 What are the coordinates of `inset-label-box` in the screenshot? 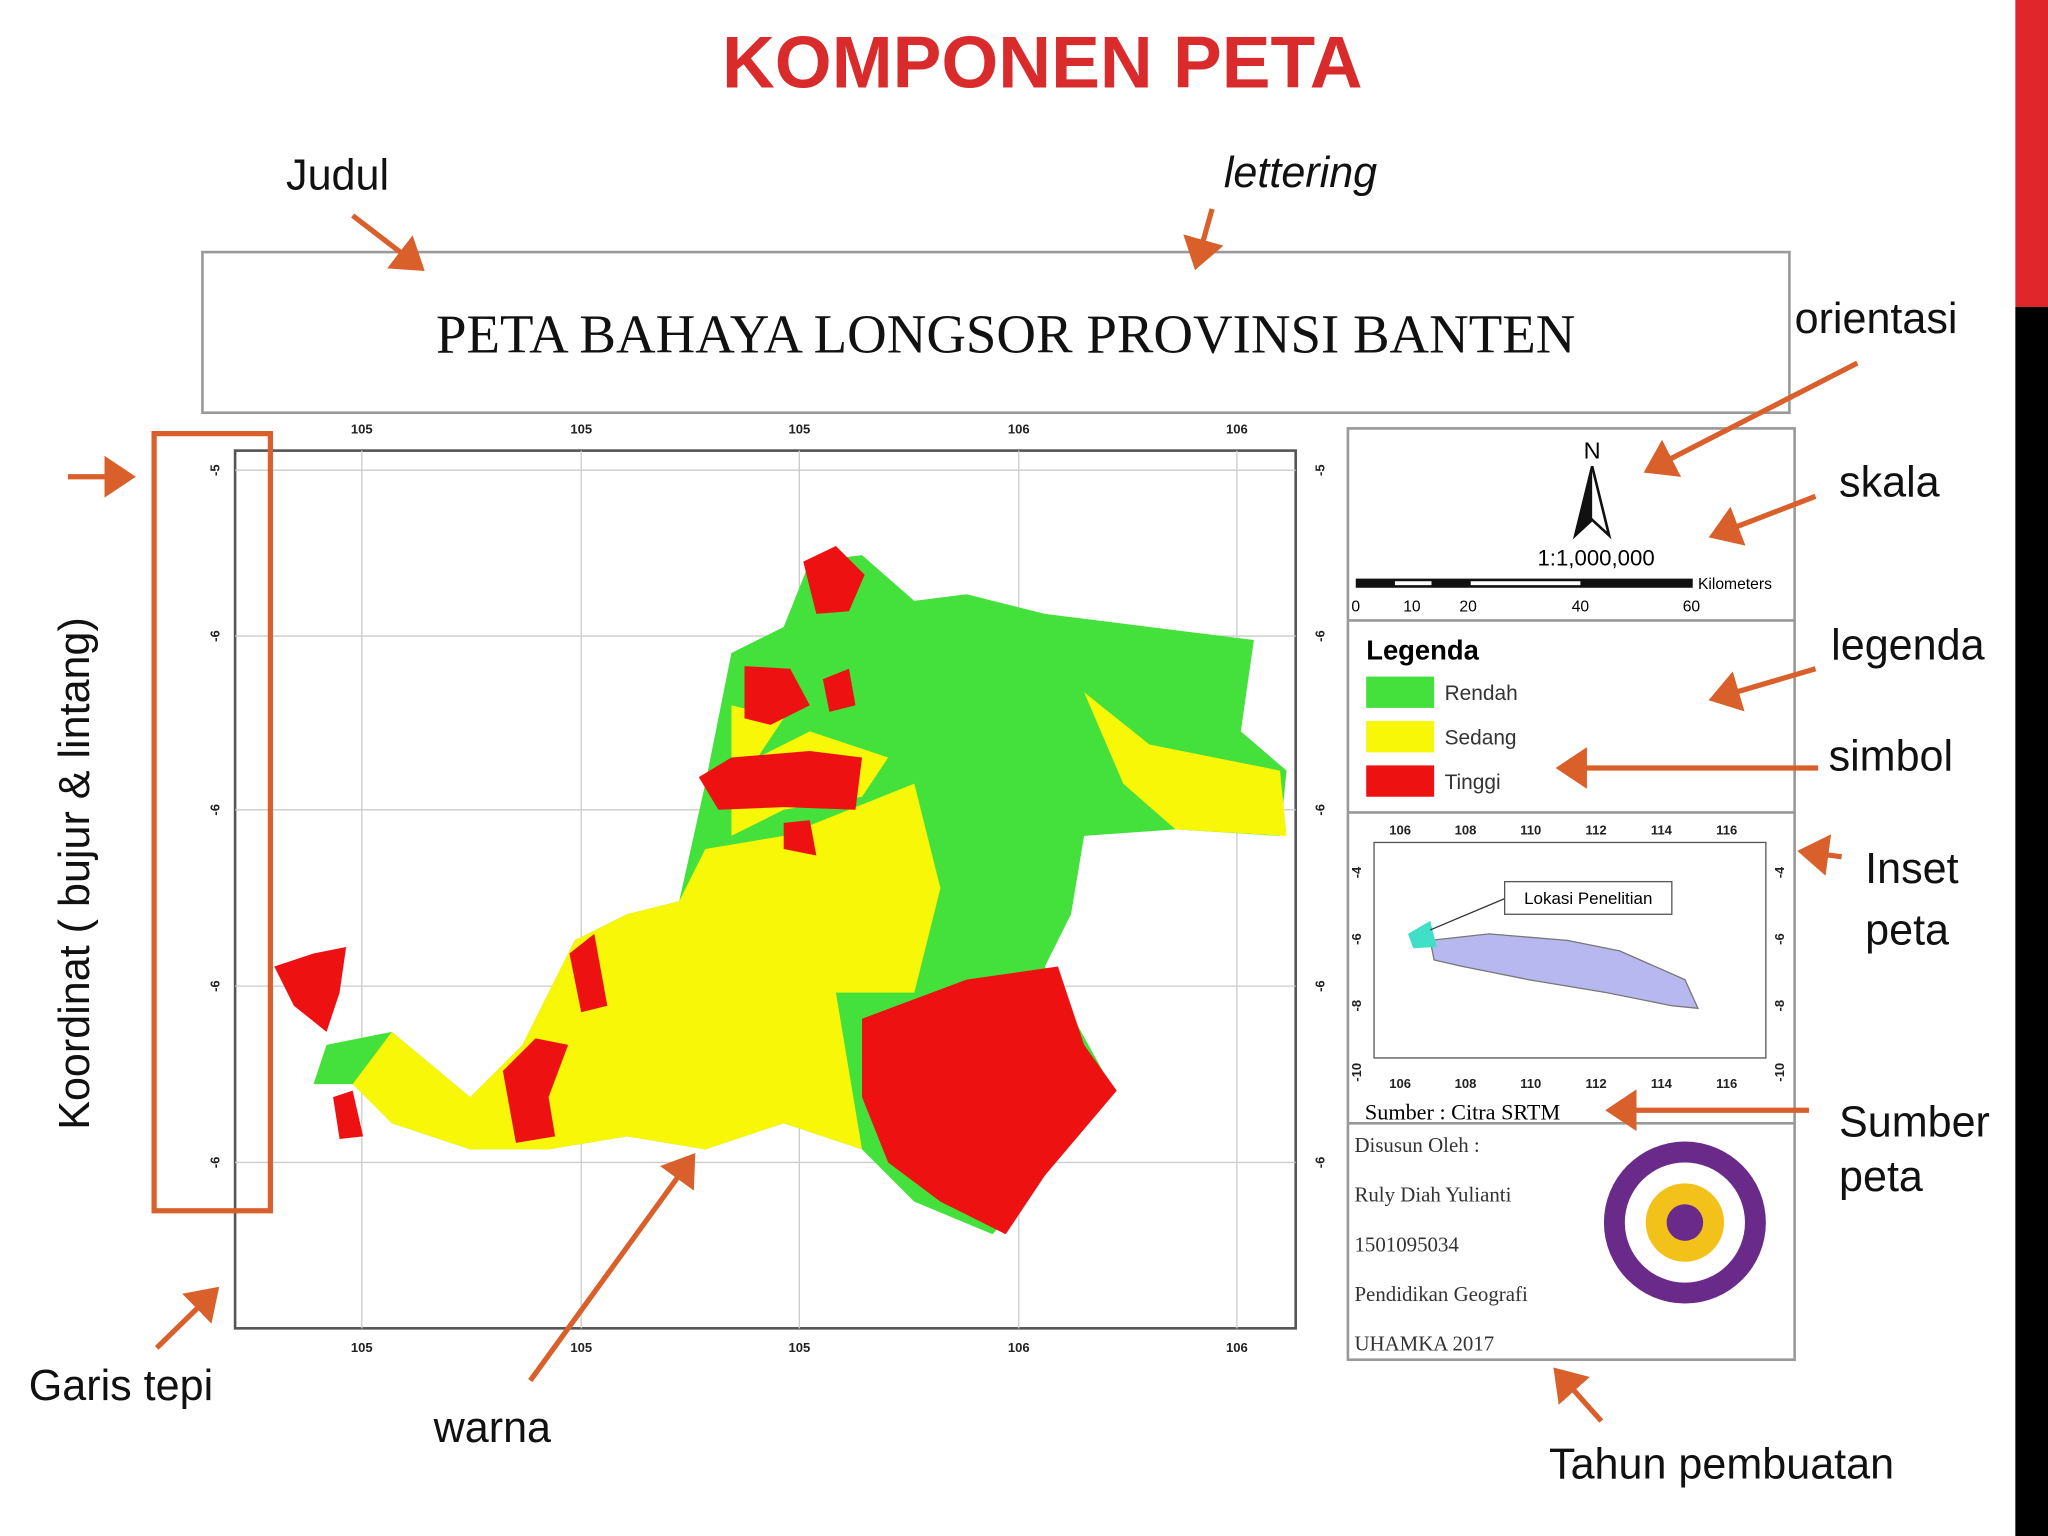 It's located at (1588, 897).